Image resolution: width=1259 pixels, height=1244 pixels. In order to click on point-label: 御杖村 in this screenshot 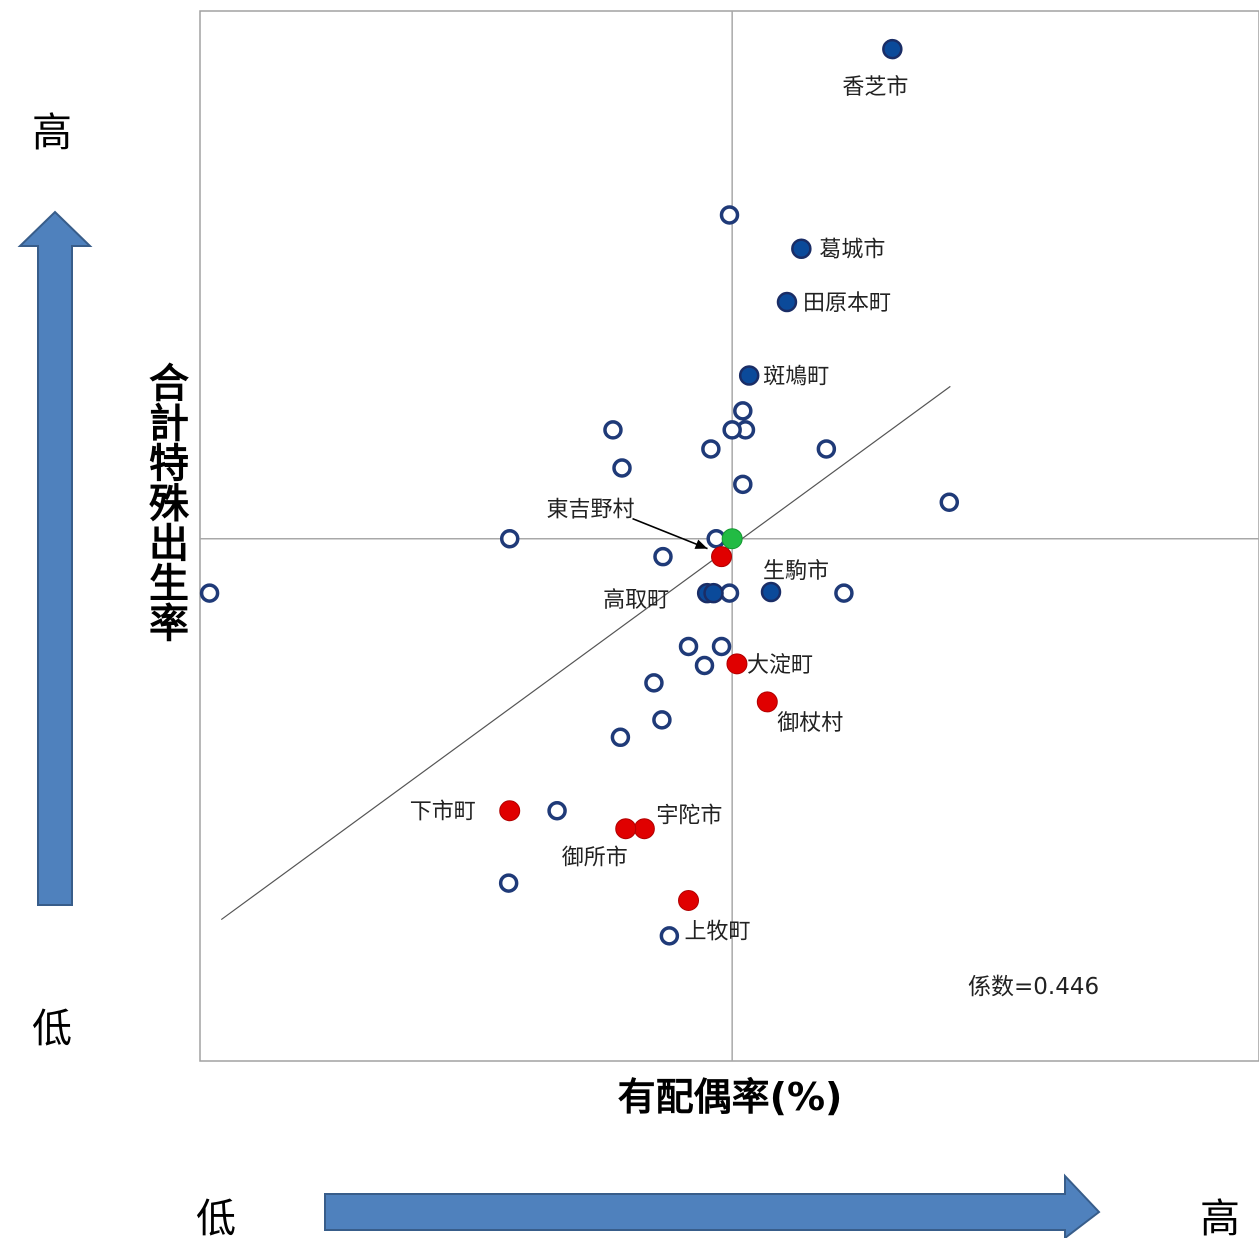, I will do `click(810, 723)`.